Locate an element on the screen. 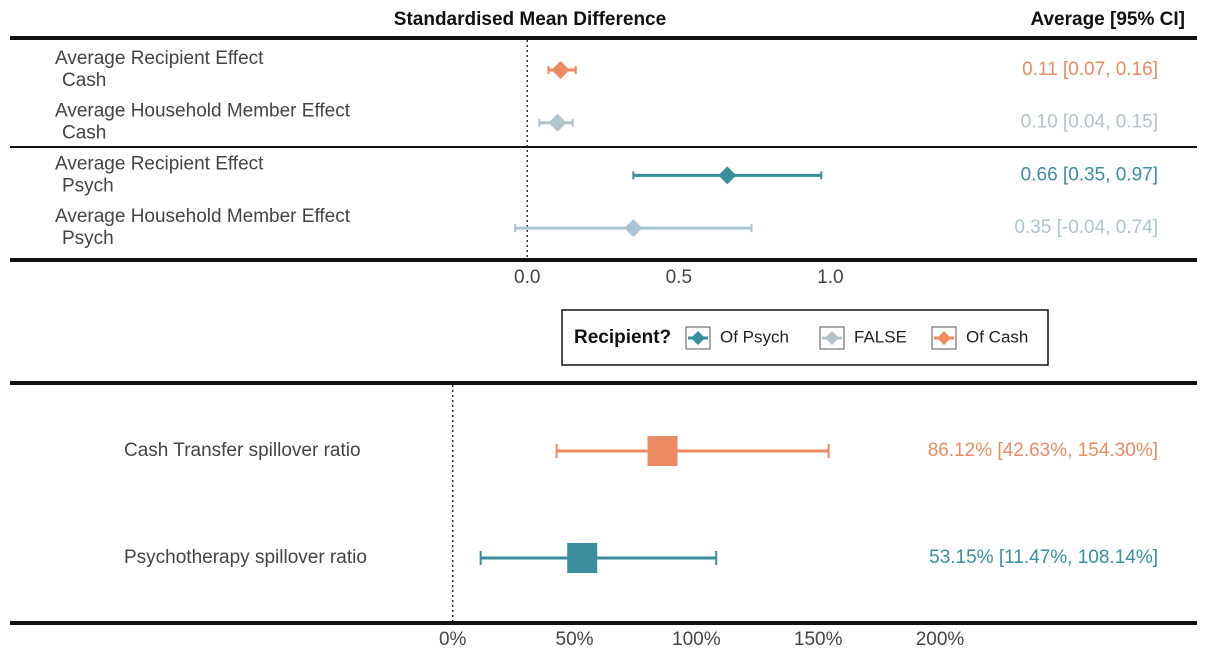 The width and height of the screenshot is (1210, 653). value-header: Average [95% CI] is located at coordinates (1107, 19).